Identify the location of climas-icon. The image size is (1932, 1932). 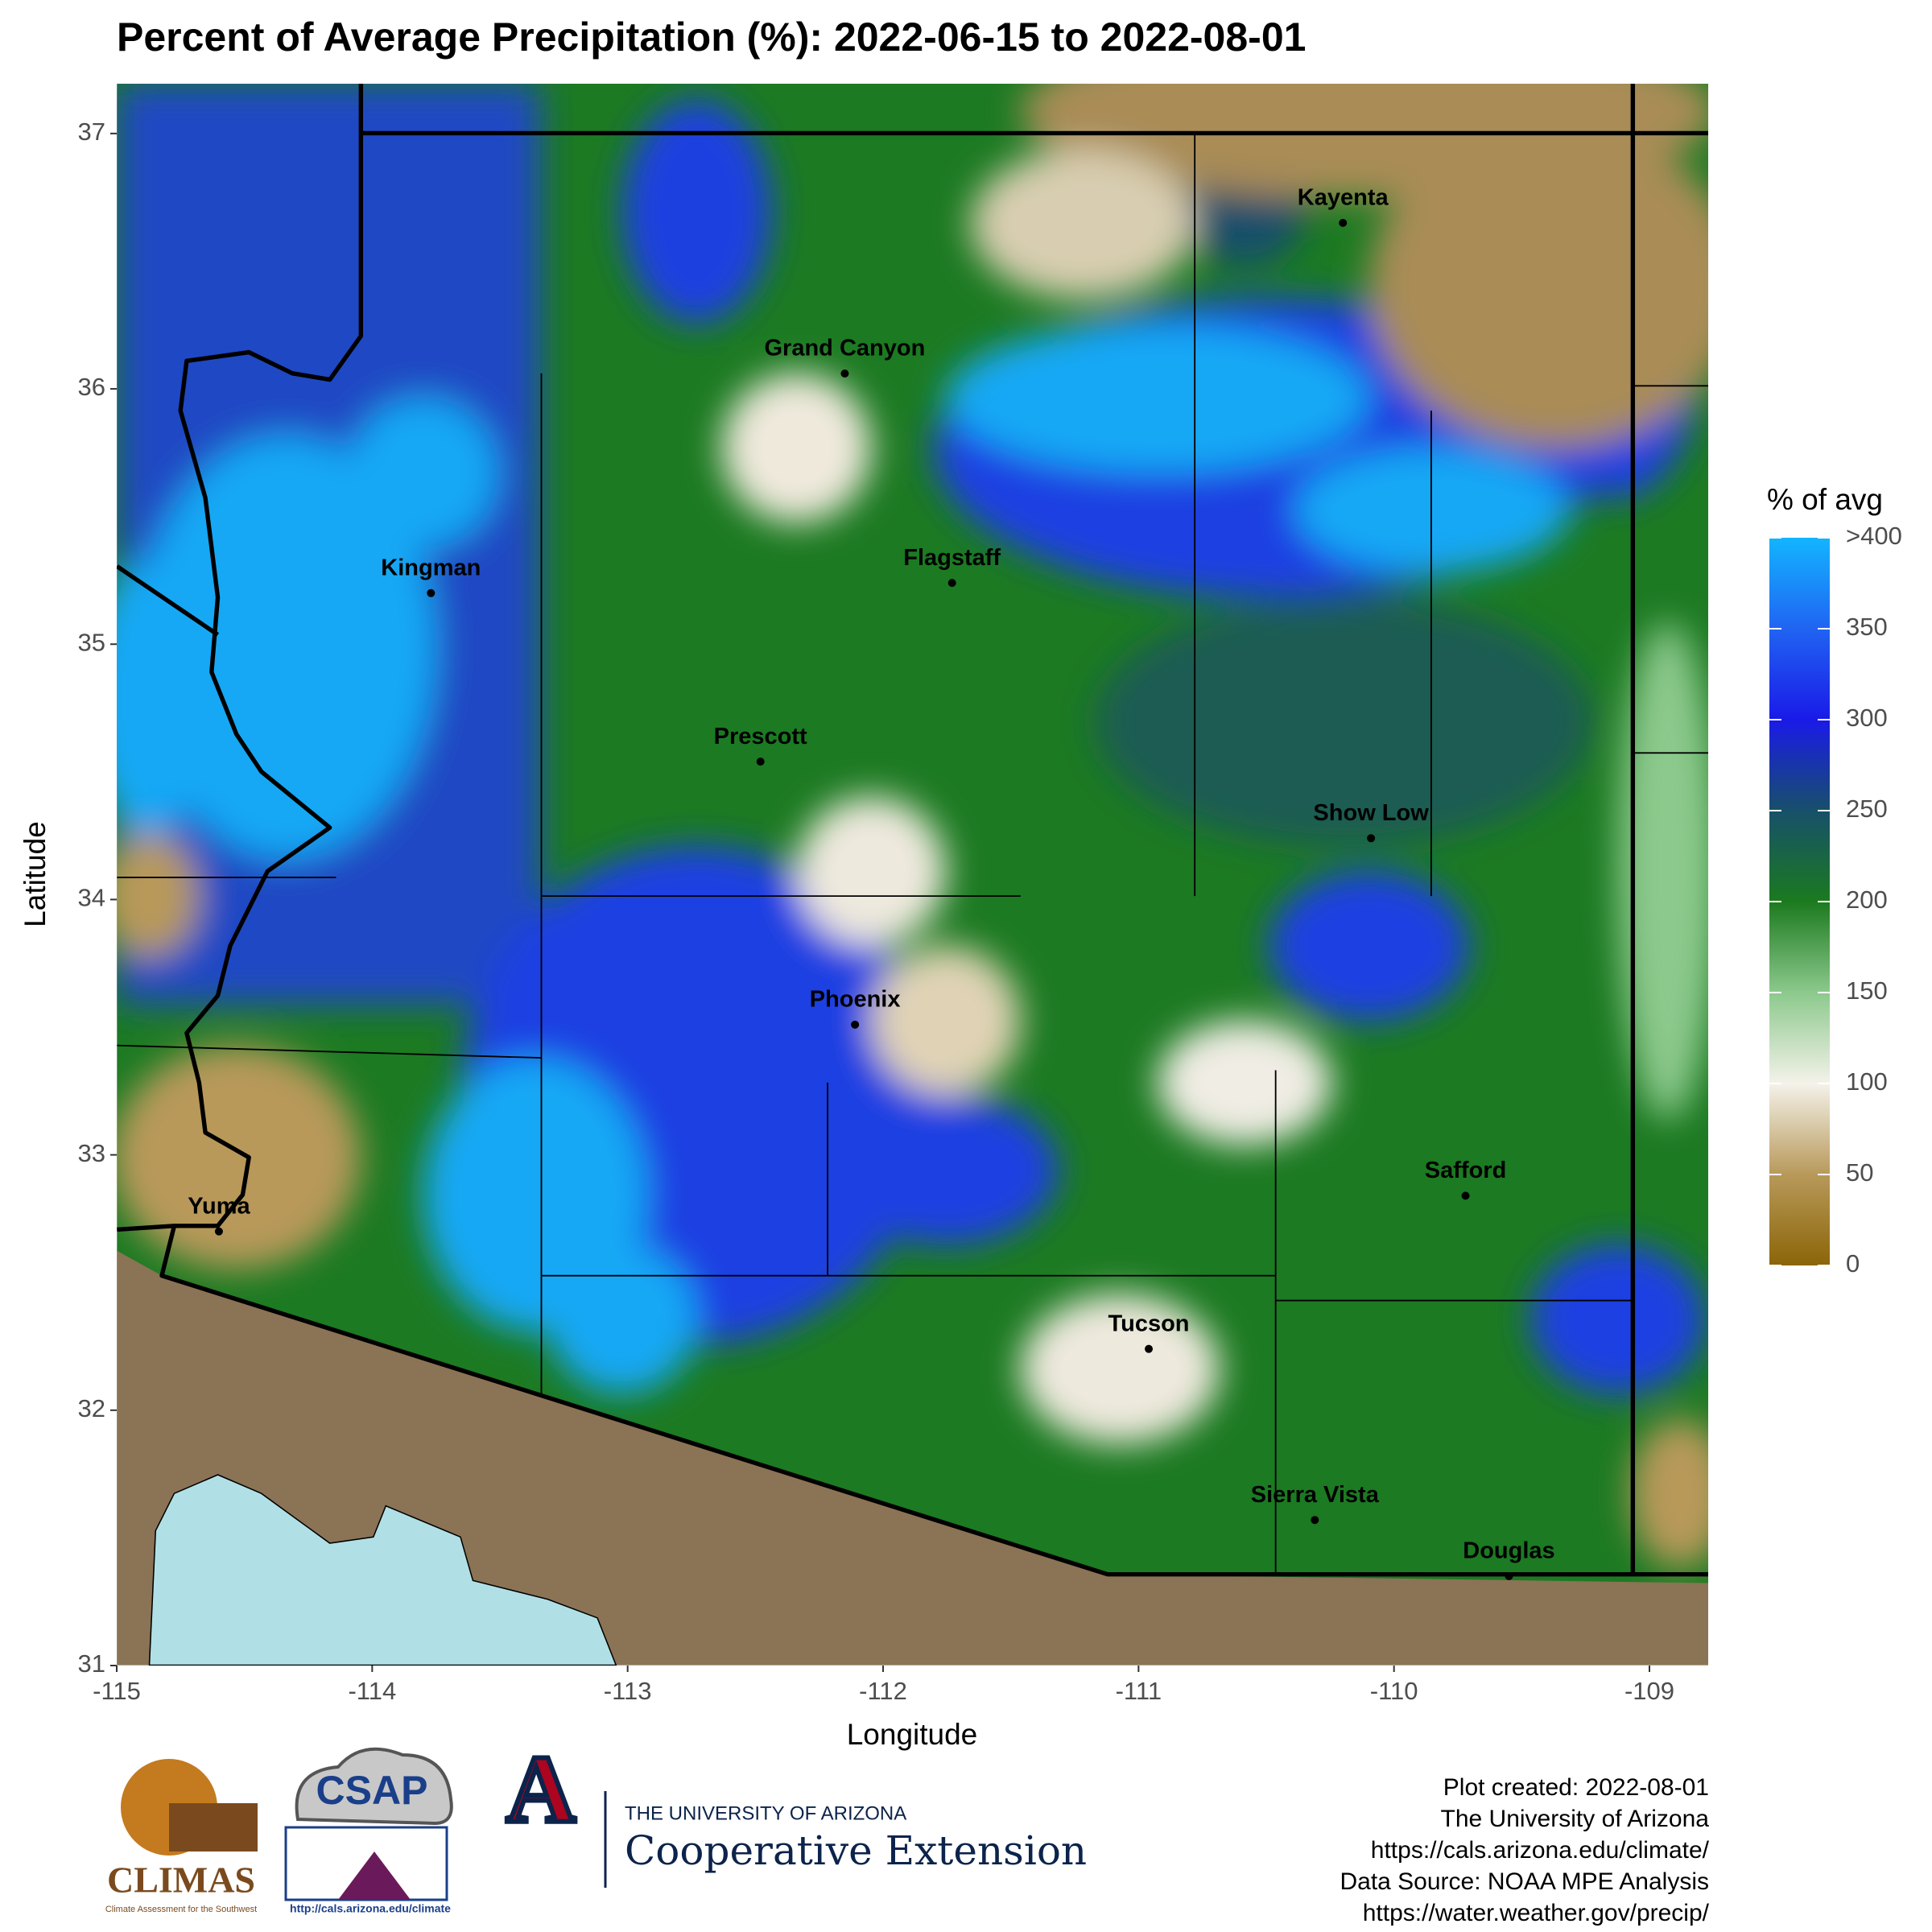
(213, 1827).